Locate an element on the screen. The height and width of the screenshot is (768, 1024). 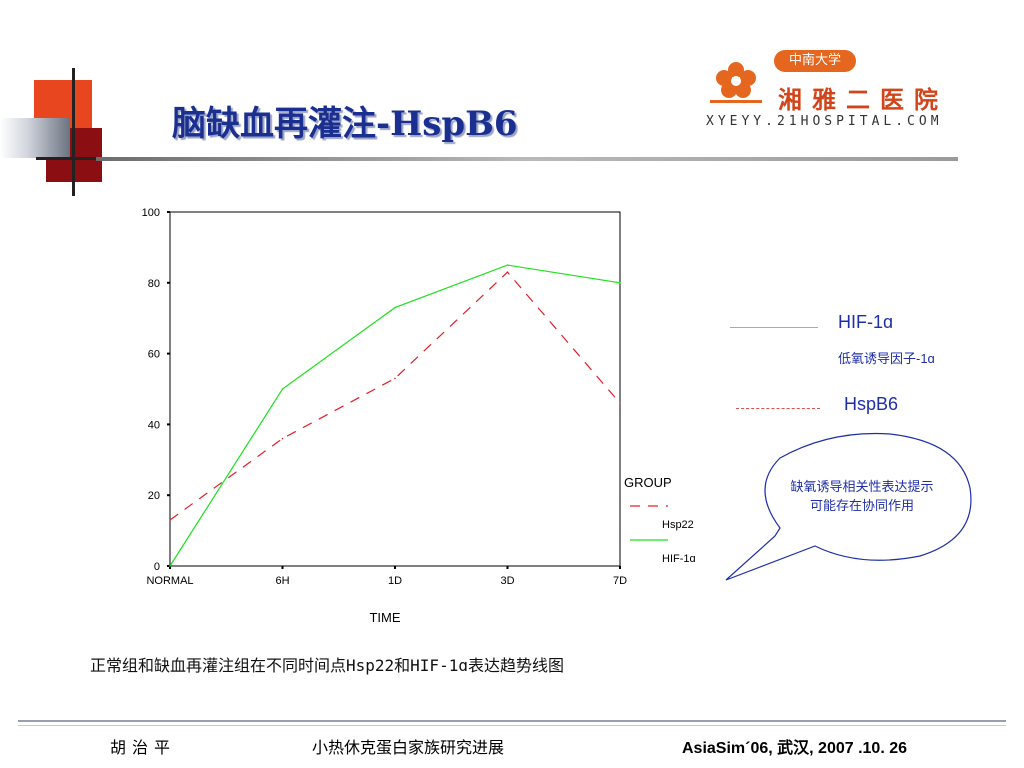
x-tick-label: 6H is located at coordinates (282, 581).